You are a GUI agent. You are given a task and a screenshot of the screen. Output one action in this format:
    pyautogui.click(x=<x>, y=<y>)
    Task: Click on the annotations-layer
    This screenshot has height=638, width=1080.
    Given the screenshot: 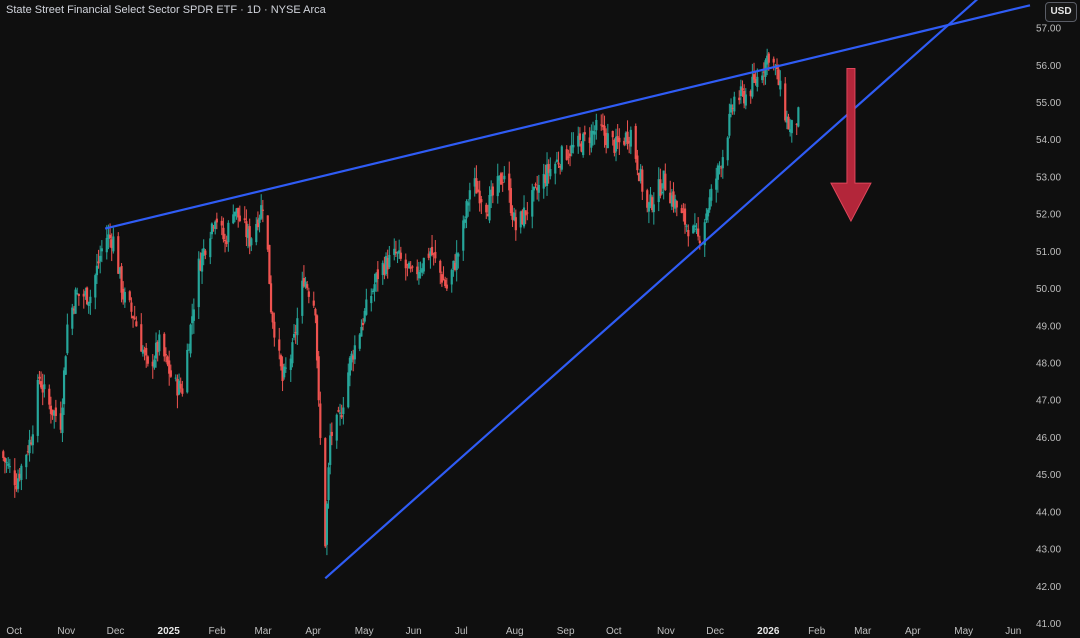 What is the action you would take?
    pyautogui.click(x=851, y=145)
    